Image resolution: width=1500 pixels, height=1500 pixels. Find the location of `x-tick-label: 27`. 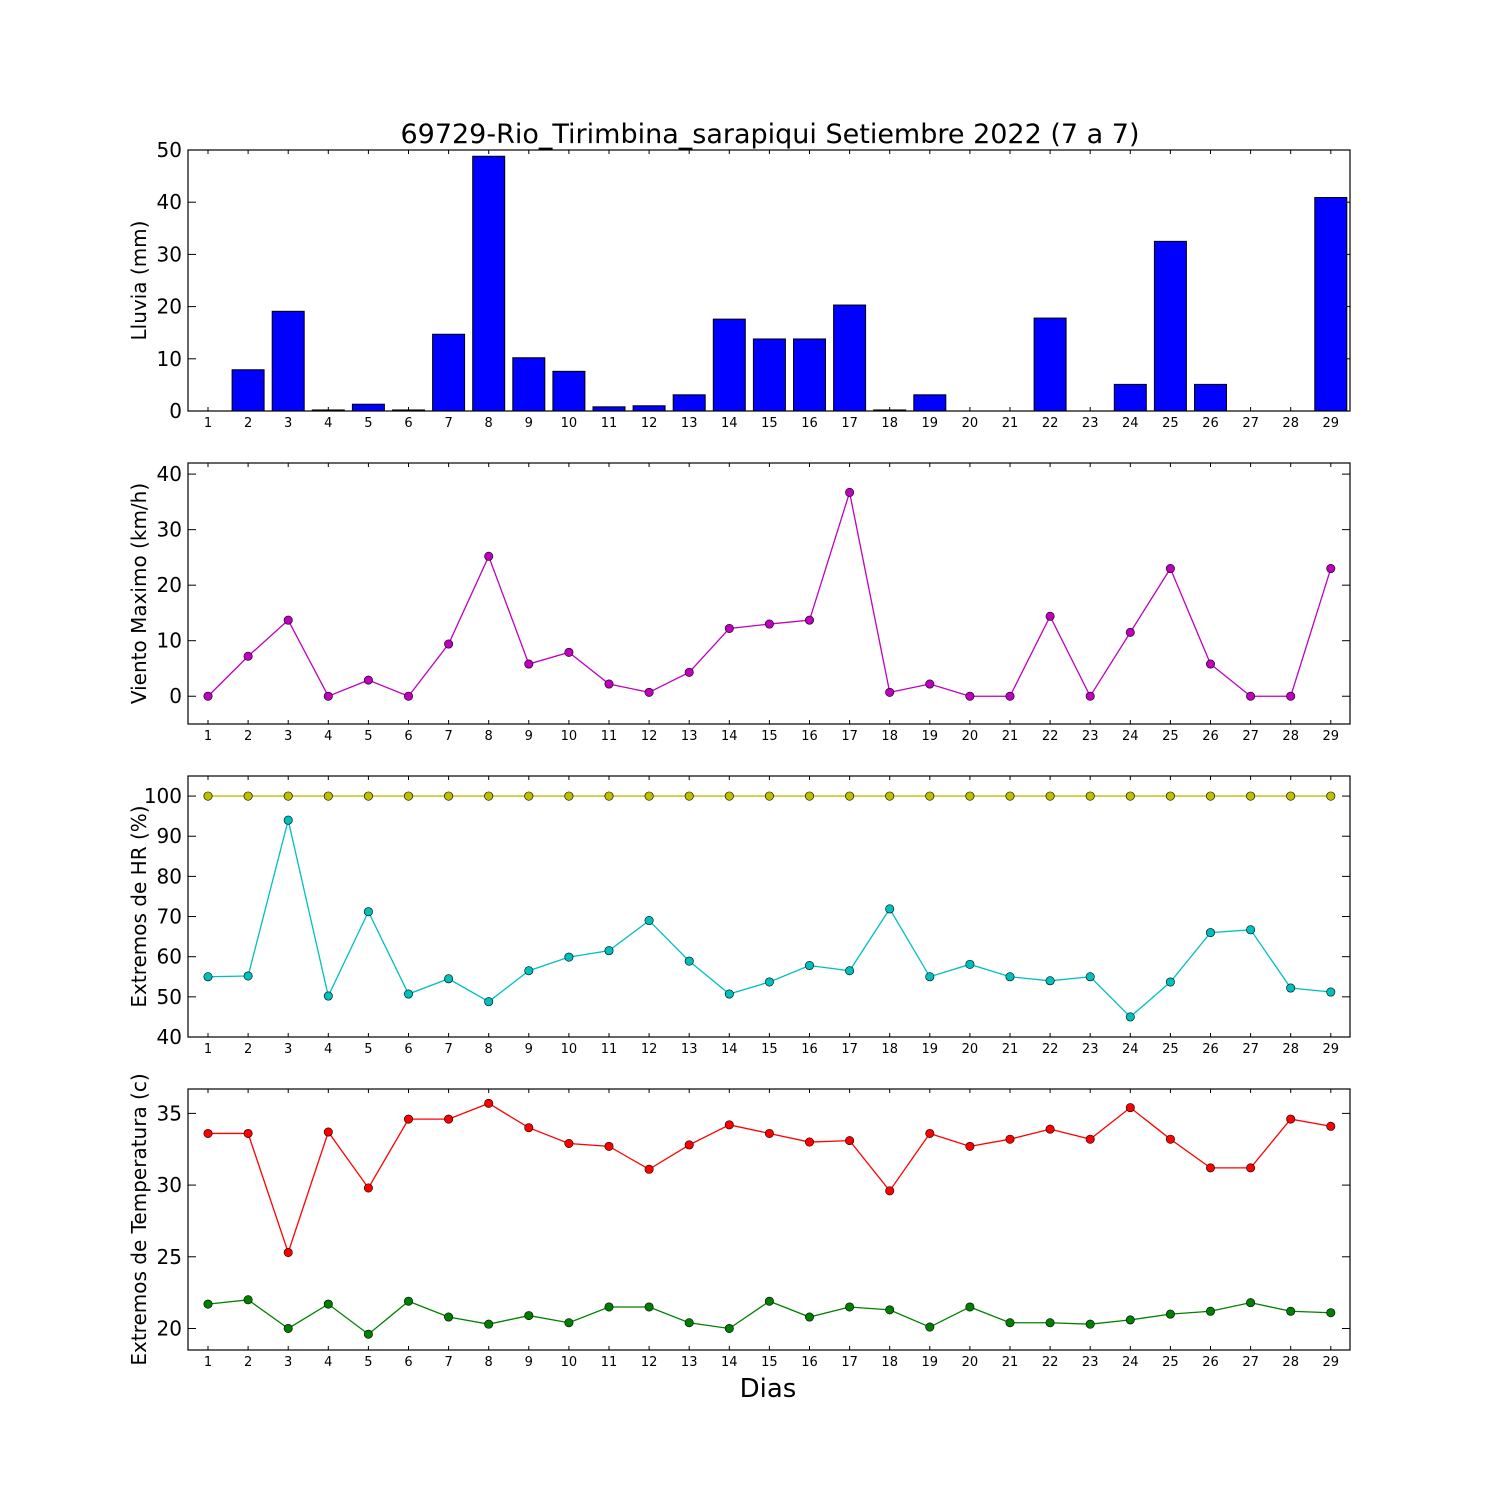

x-tick-label: 27 is located at coordinates (1250, 423).